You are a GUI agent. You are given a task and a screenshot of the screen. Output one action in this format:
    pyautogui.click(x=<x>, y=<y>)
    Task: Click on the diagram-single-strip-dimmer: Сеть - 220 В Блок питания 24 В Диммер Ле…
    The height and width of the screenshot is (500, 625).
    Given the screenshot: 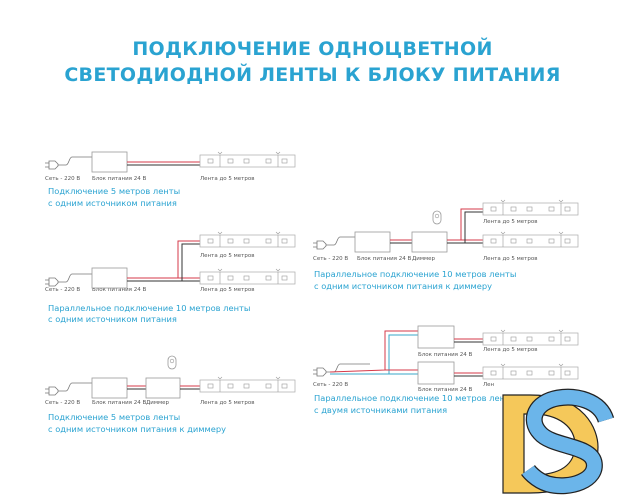 What is the action you would take?
    pyautogui.click(x=149, y=417)
    